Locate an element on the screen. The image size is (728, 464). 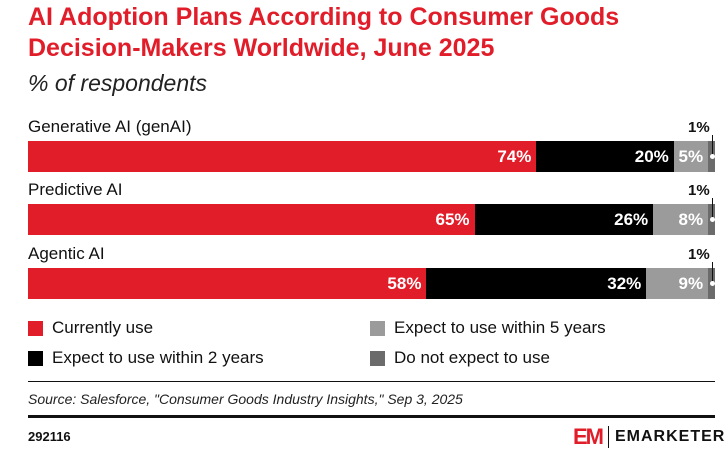
data-label: 65% is located at coordinates (452, 219).